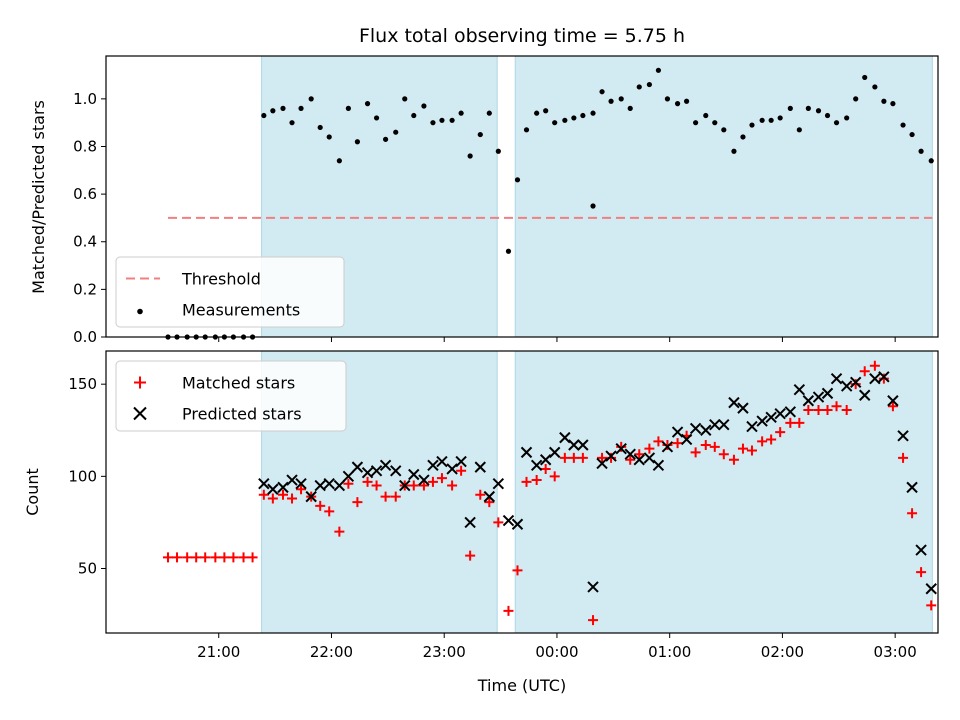 Image resolution: width=960 pixels, height=720 pixels. What do you see at coordinates (221, 279) in the screenshot?
I see `legend-label: Threshold` at bounding box center [221, 279].